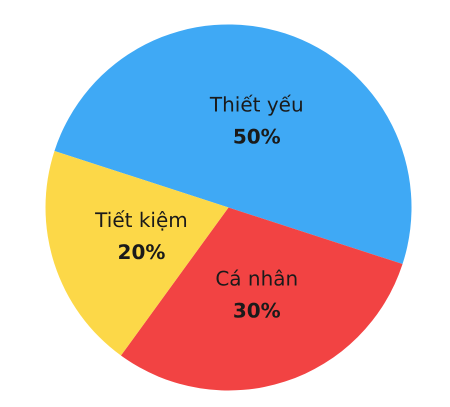 The width and height of the screenshot is (450, 407). I want to click on slice-label: Cá nhân, so click(256, 278).